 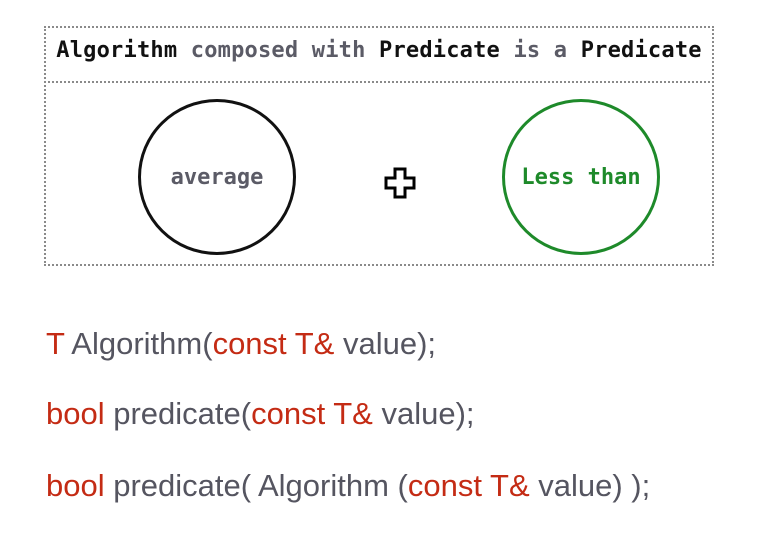 I want to click on title-predicate-result: Predicate, so click(x=641, y=50).